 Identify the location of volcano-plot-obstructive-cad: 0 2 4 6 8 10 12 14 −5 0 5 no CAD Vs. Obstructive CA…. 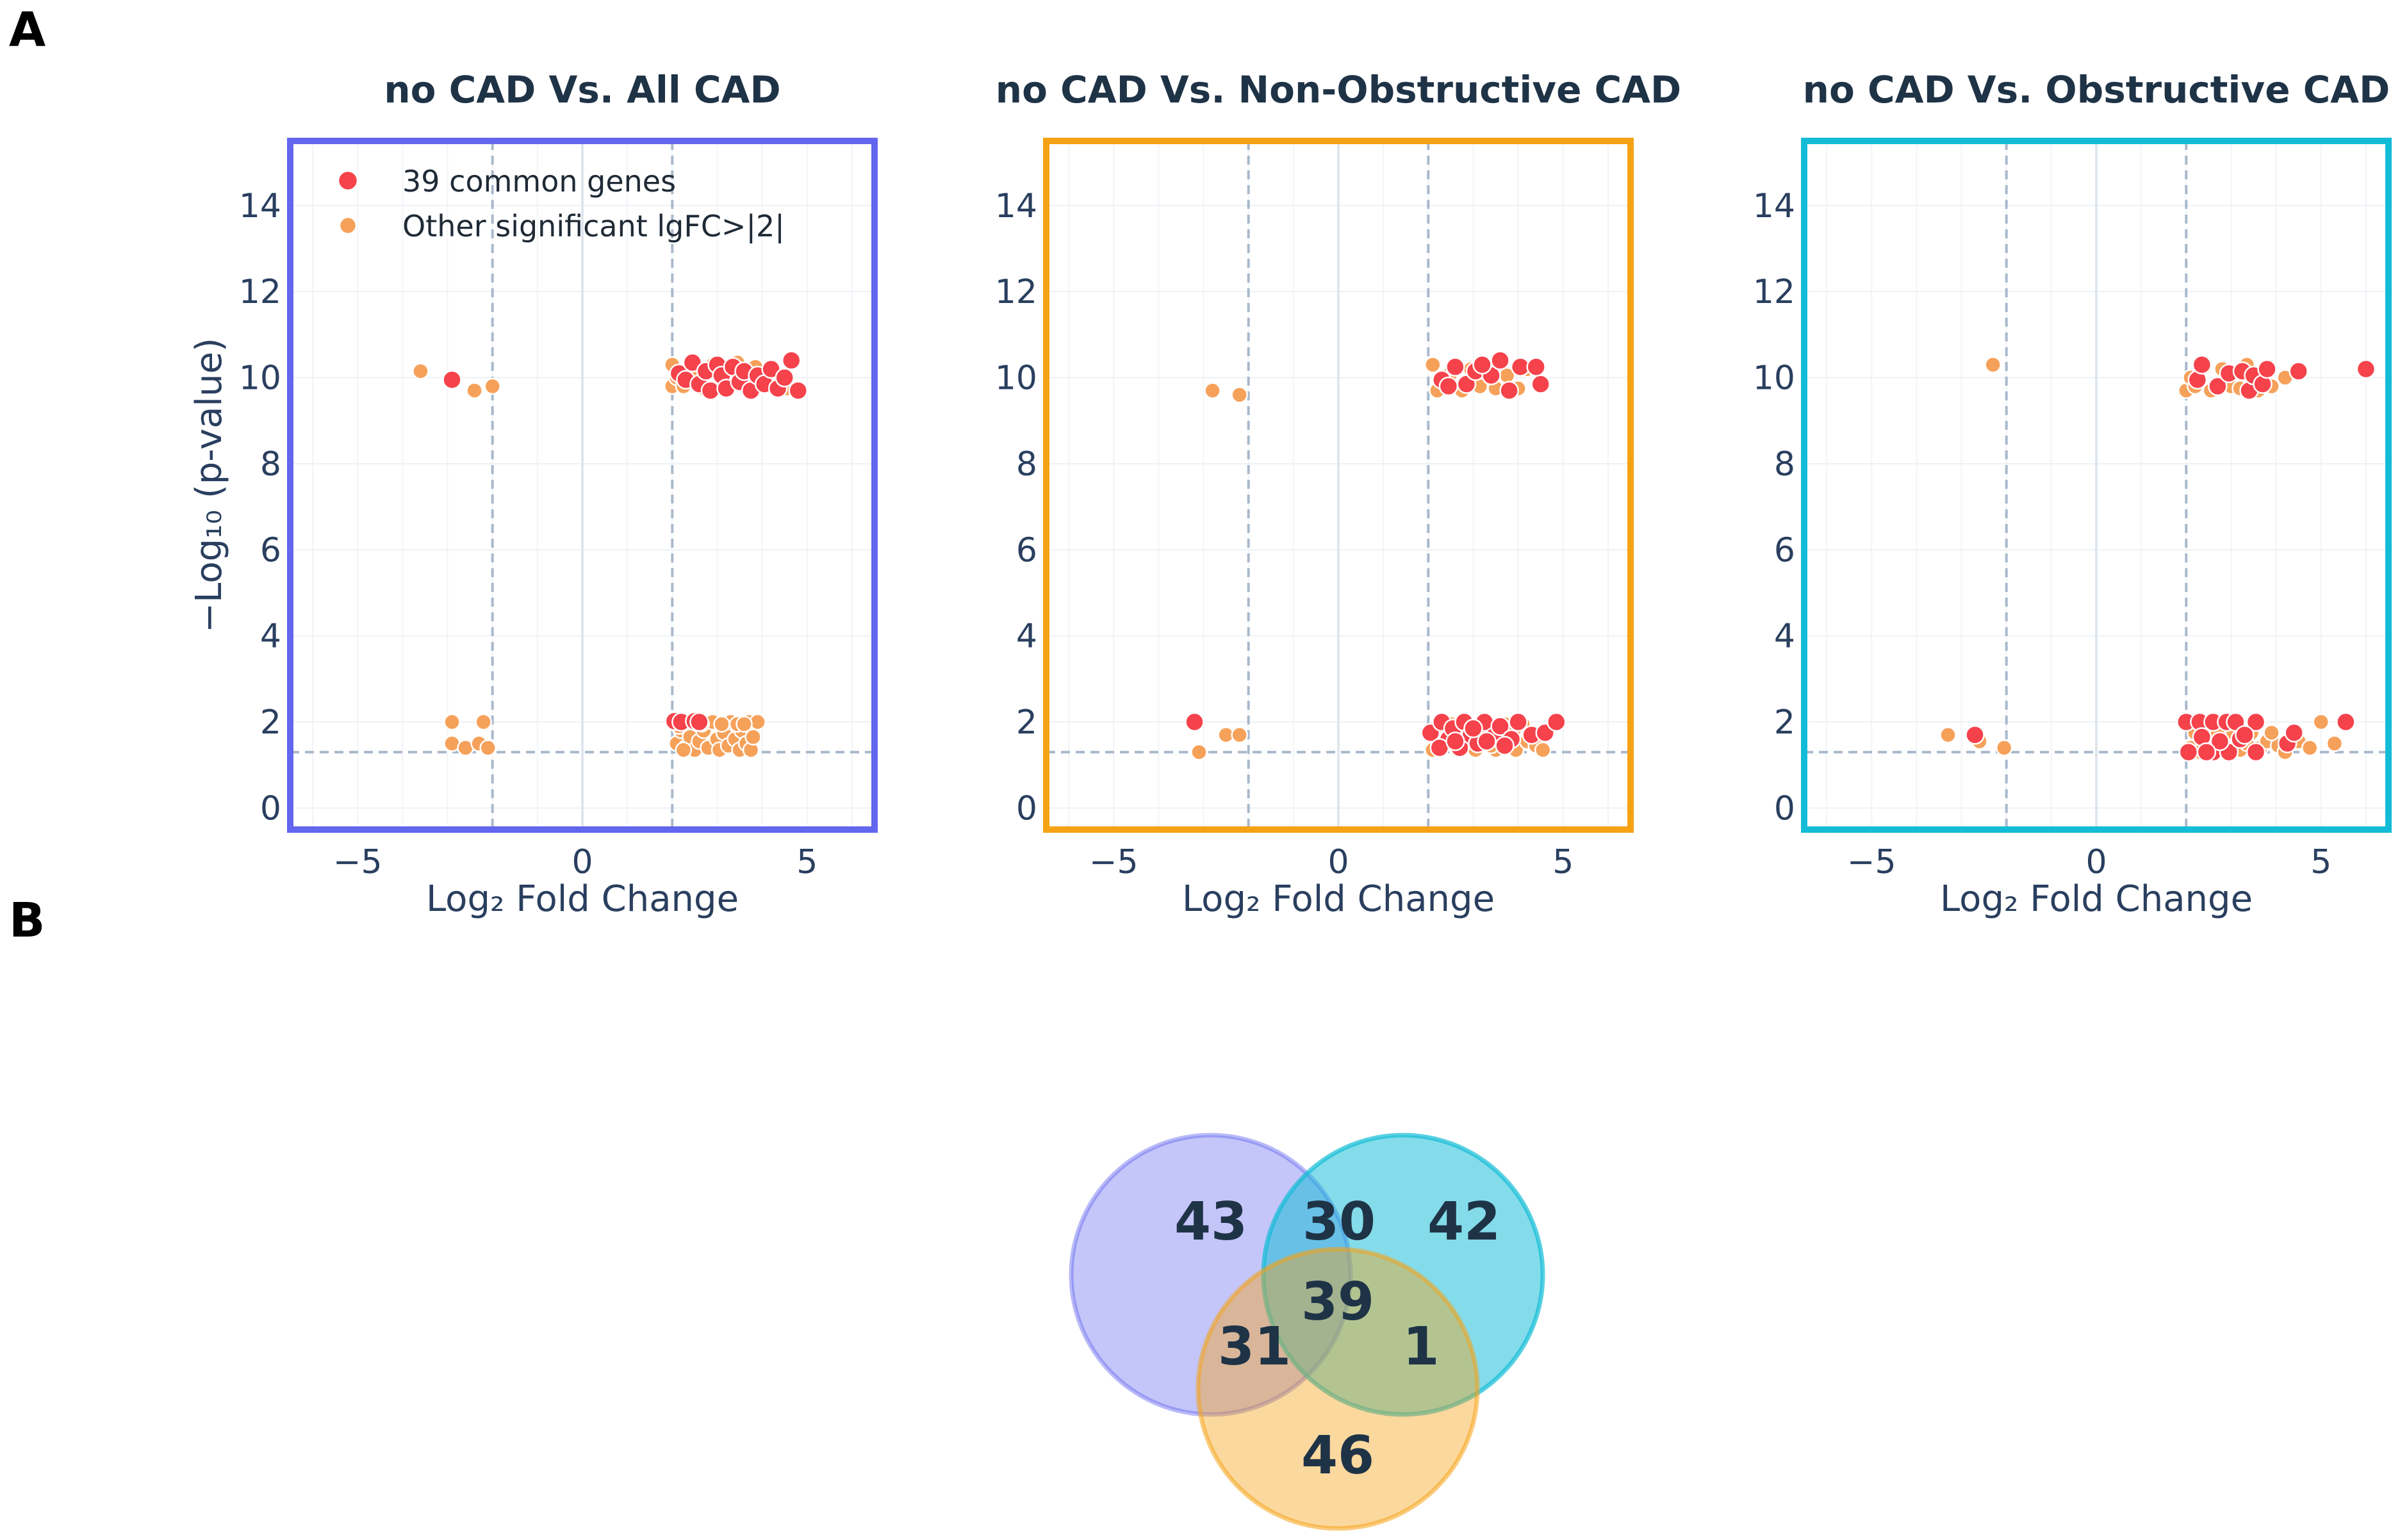
(2072, 494).